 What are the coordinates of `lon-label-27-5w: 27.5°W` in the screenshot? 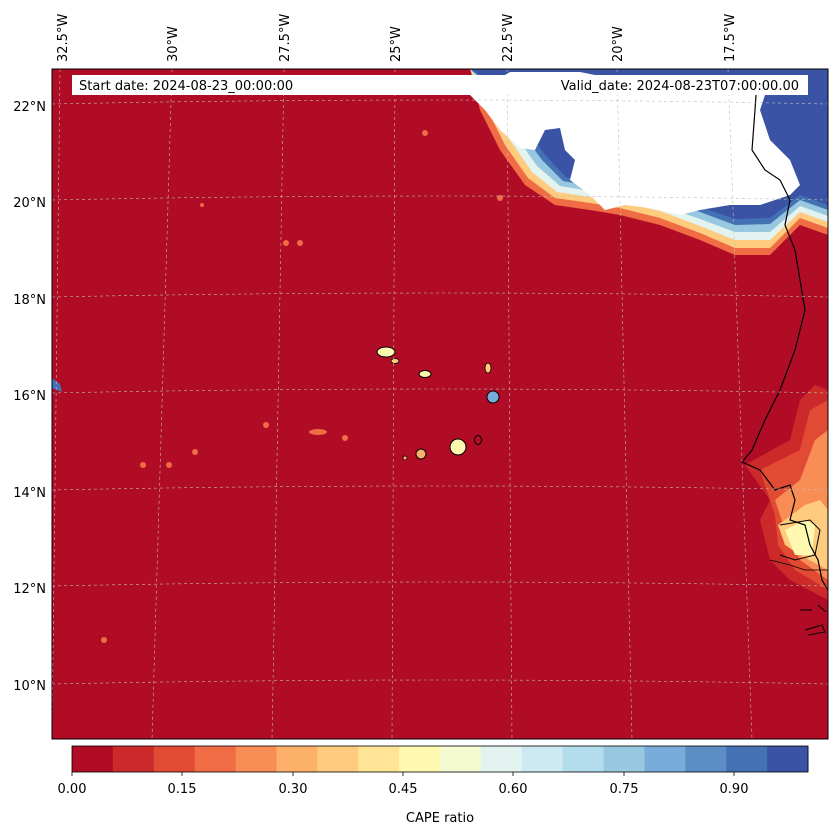 It's located at (285, 38).